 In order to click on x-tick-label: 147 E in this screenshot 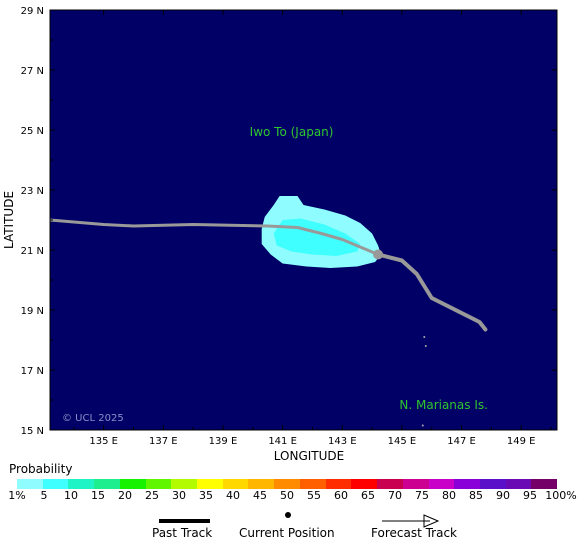, I will do `click(461, 441)`.